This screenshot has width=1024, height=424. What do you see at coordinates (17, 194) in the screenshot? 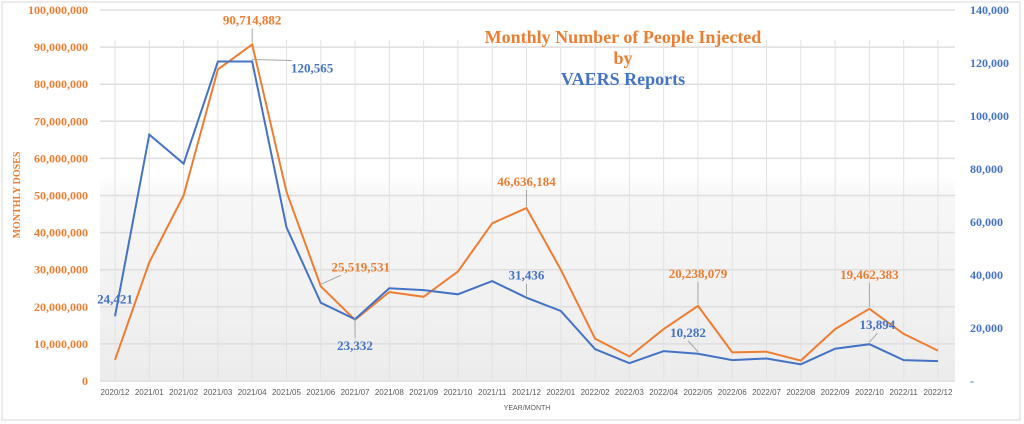
I see `y-axis-label: MONTHLY DOSES` at bounding box center [17, 194].